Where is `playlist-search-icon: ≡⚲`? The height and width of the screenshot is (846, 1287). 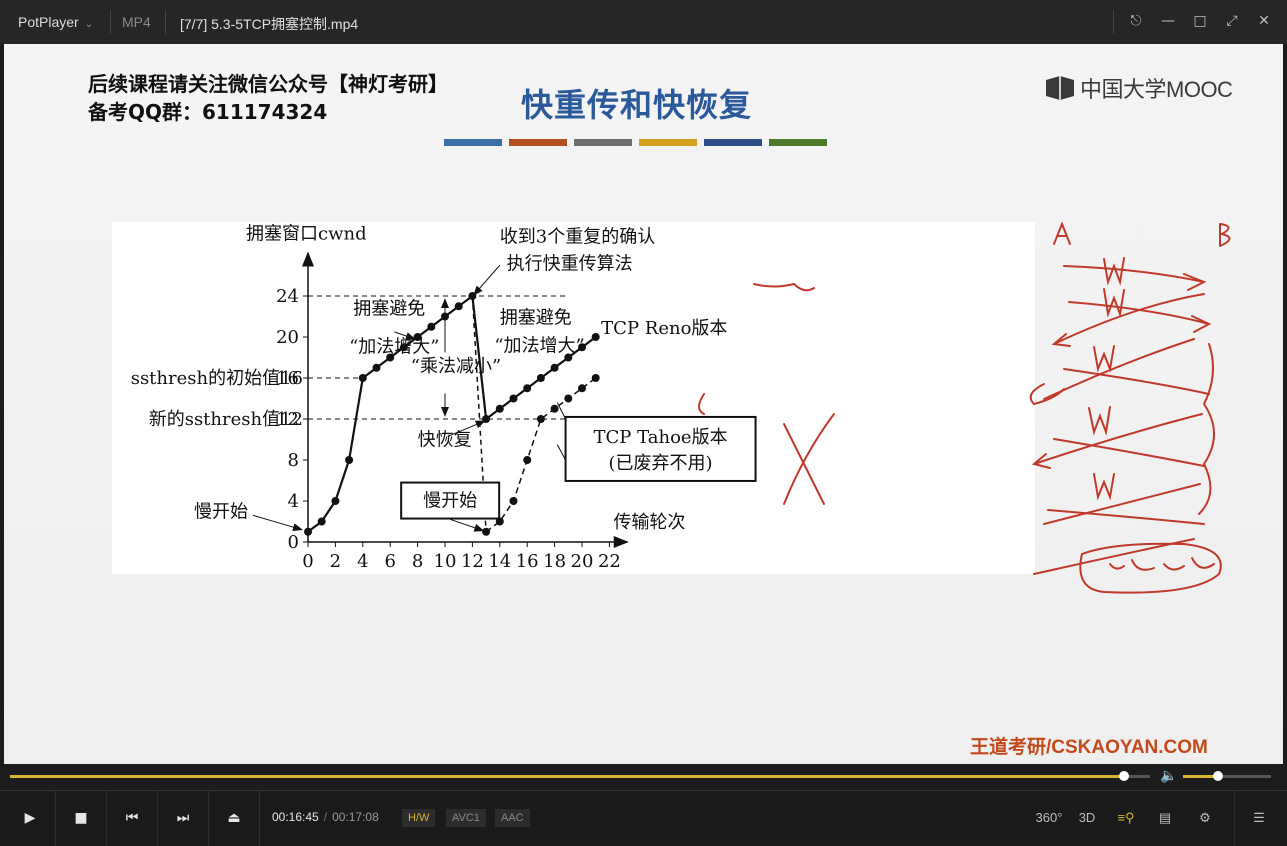
playlist-search-icon: ≡⚲ is located at coordinates (1126, 817).